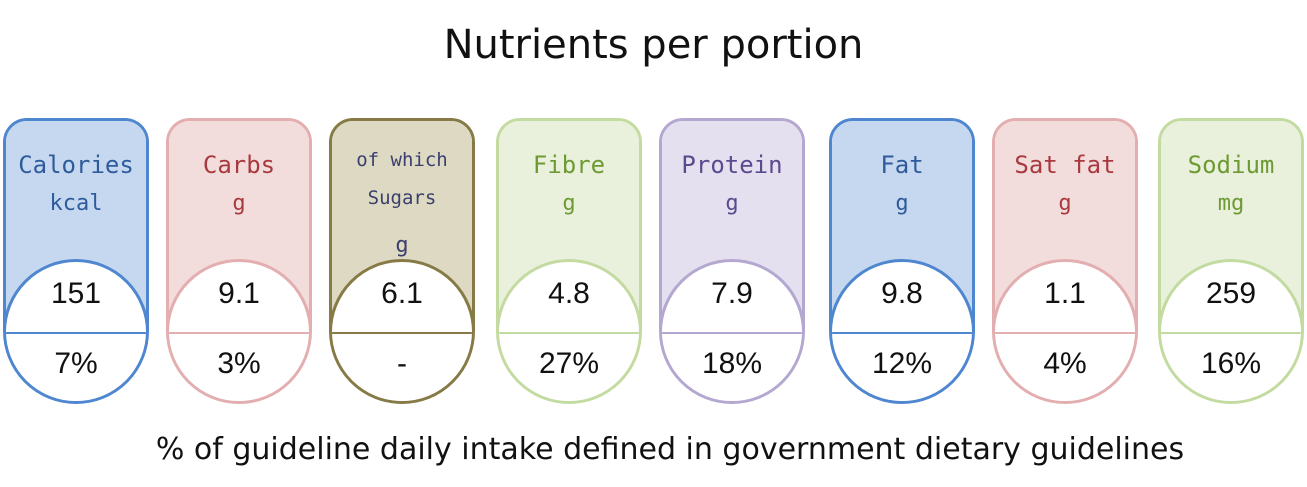 The width and height of the screenshot is (1307, 487). Describe the element at coordinates (239, 293) in the screenshot. I see `nutrient-amount: 9.1` at that location.